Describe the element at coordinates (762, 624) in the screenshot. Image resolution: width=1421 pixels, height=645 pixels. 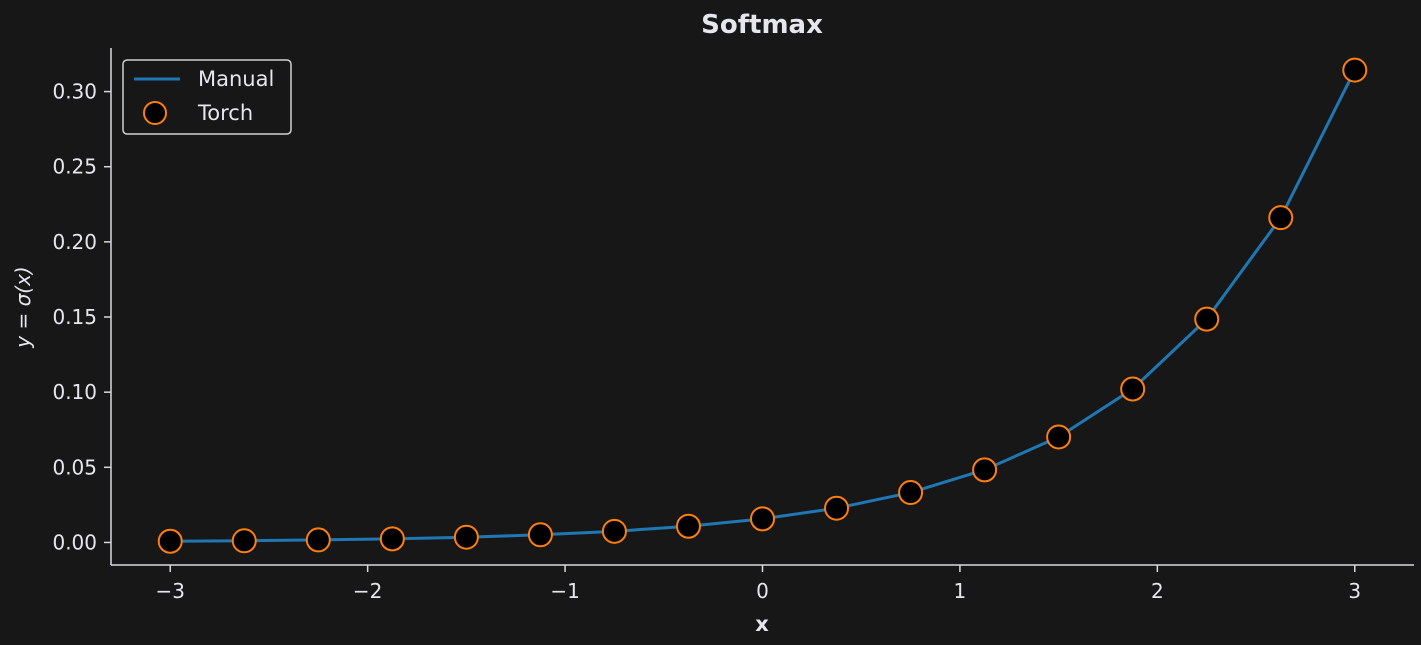
I see `x-axis-label: x` at that location.